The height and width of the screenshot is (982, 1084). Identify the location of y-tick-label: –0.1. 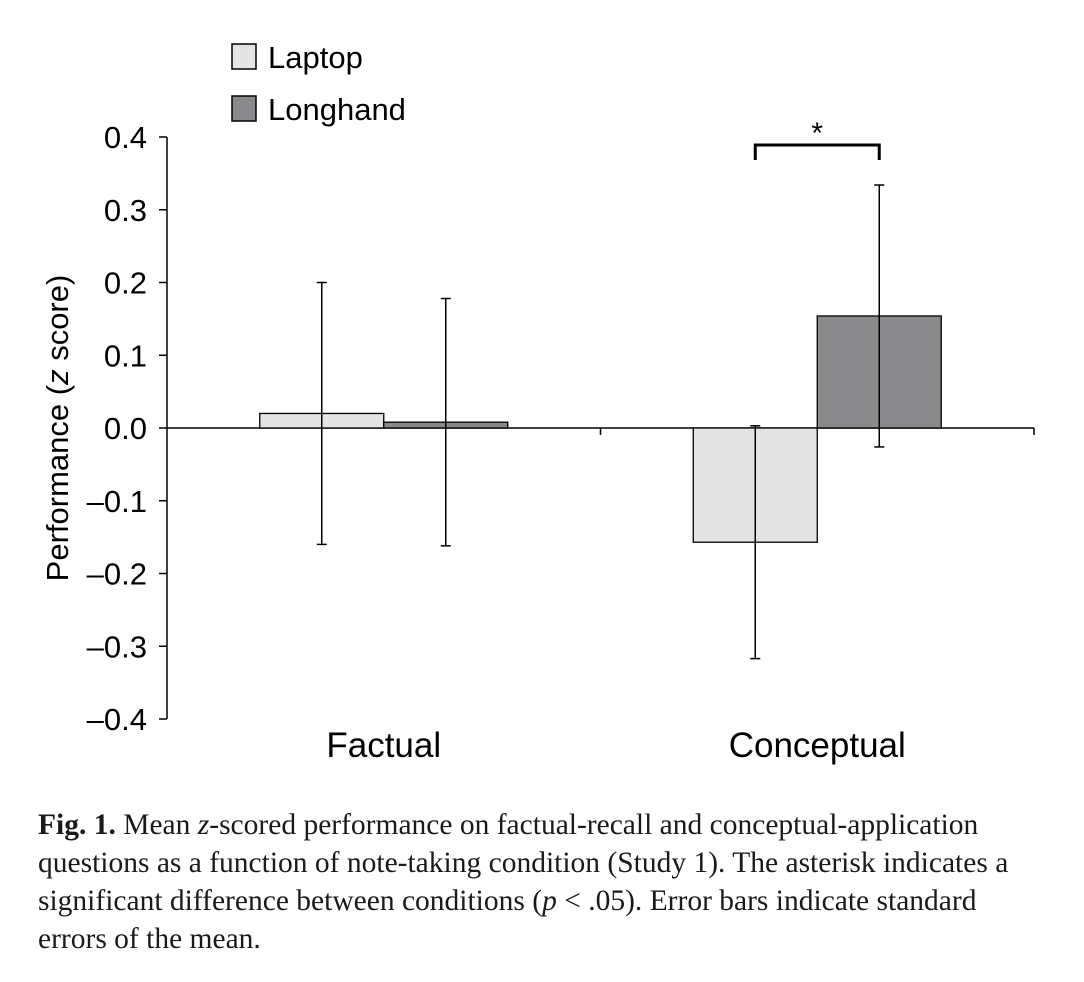
(117, 501).